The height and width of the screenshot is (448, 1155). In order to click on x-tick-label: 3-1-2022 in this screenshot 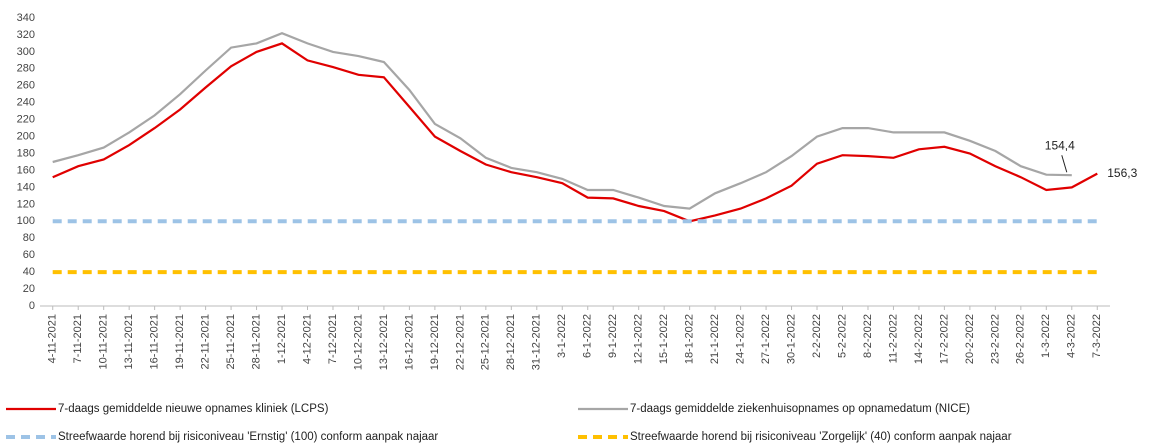, I will do `click(562, 336)`.